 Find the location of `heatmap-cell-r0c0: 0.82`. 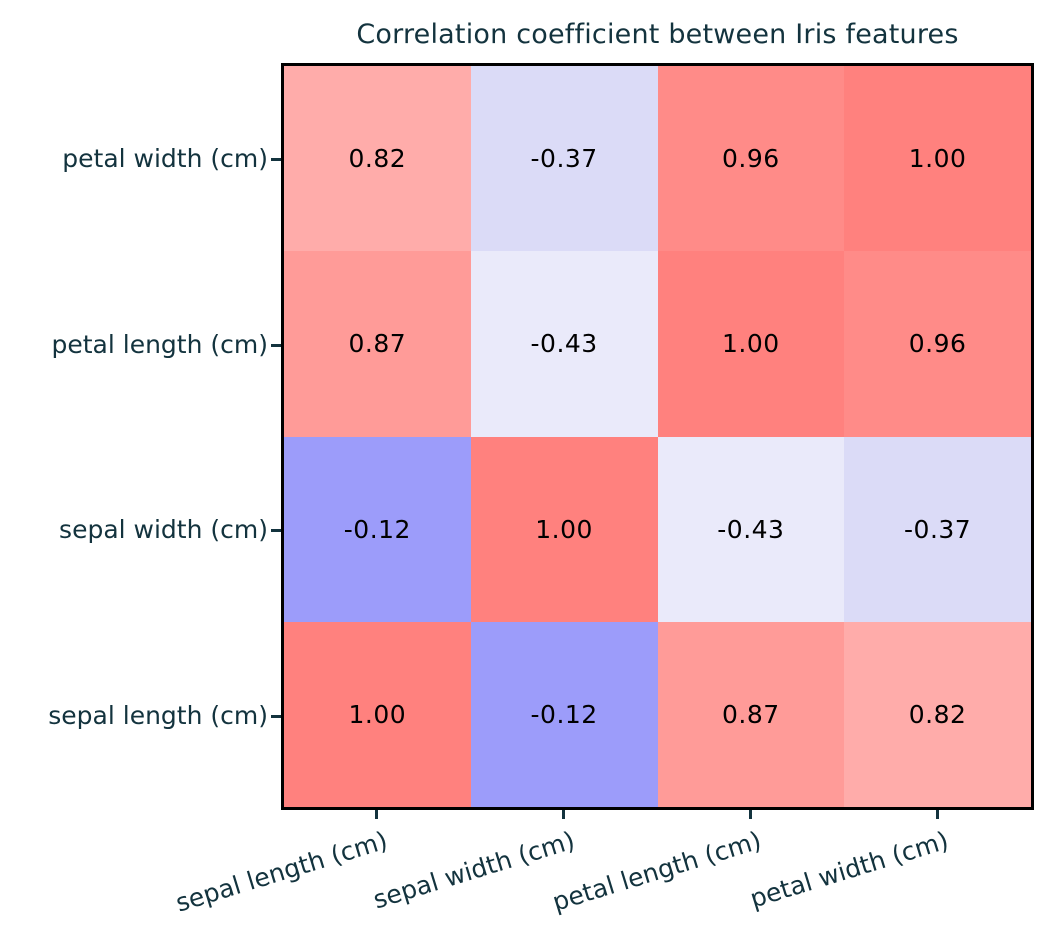

heatmap-cell-r0c0: 0.82 is located at coordinates (377, 159).